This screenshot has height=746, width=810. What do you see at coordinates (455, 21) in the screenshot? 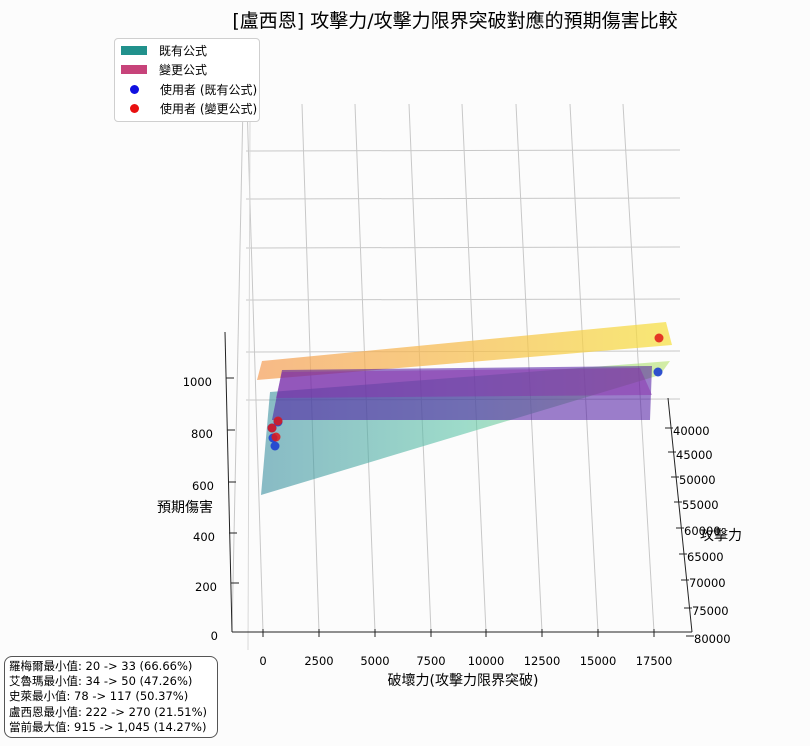
I see `chart-title: [盧西恩] 攻擊力/攻擊力限界突破對應的預期傷害比較` at bounding box center [455, 21].